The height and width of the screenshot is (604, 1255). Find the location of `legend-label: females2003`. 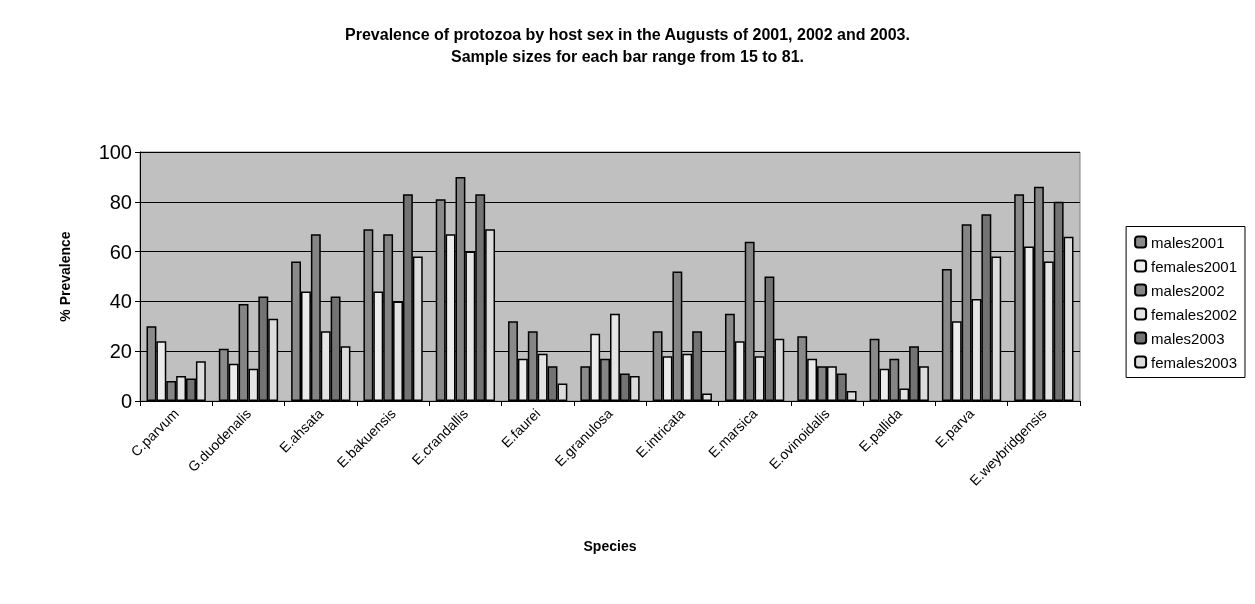

legend-label: females2003 is located at coordinates (1194, 362).